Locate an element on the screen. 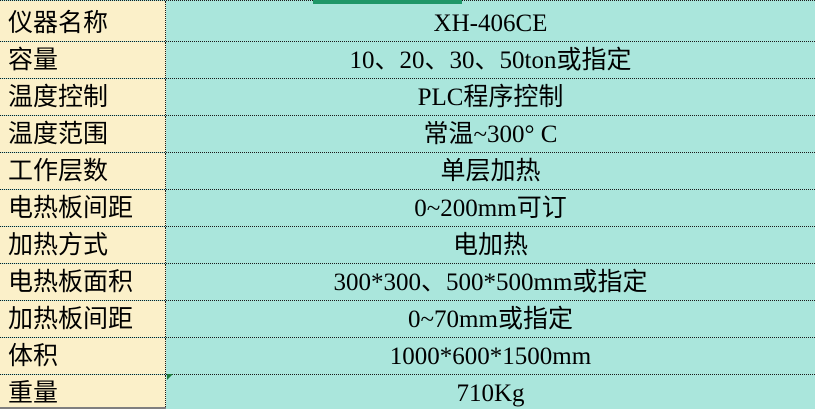 The width and height of the screenshot is (815, 409). spec-label-cell: 工作层数 is located at coordinates (83, 171).